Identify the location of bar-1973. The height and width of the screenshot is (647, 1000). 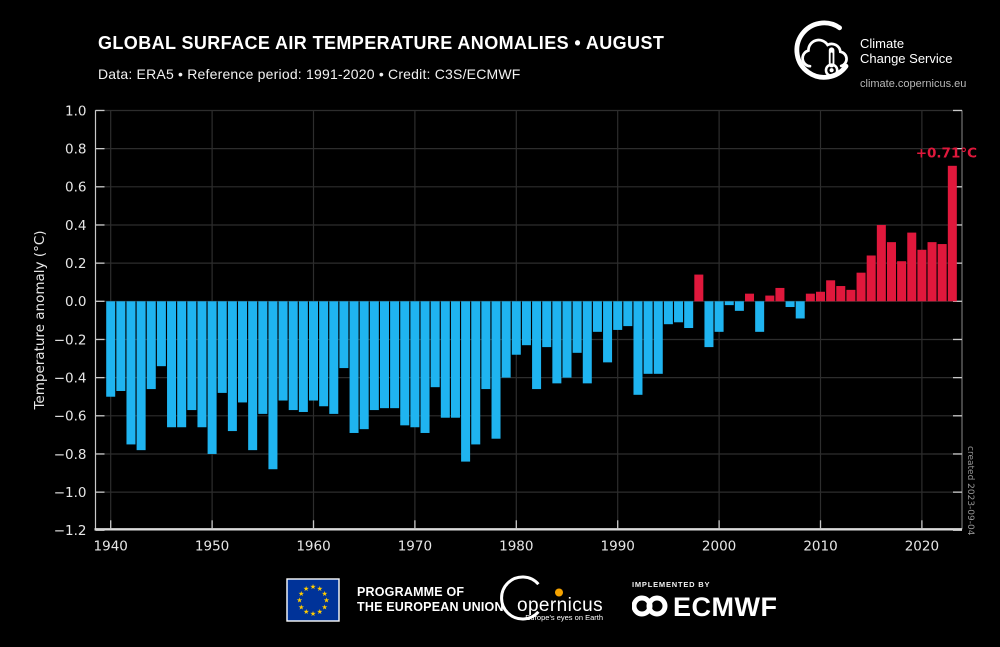
(445, 359).